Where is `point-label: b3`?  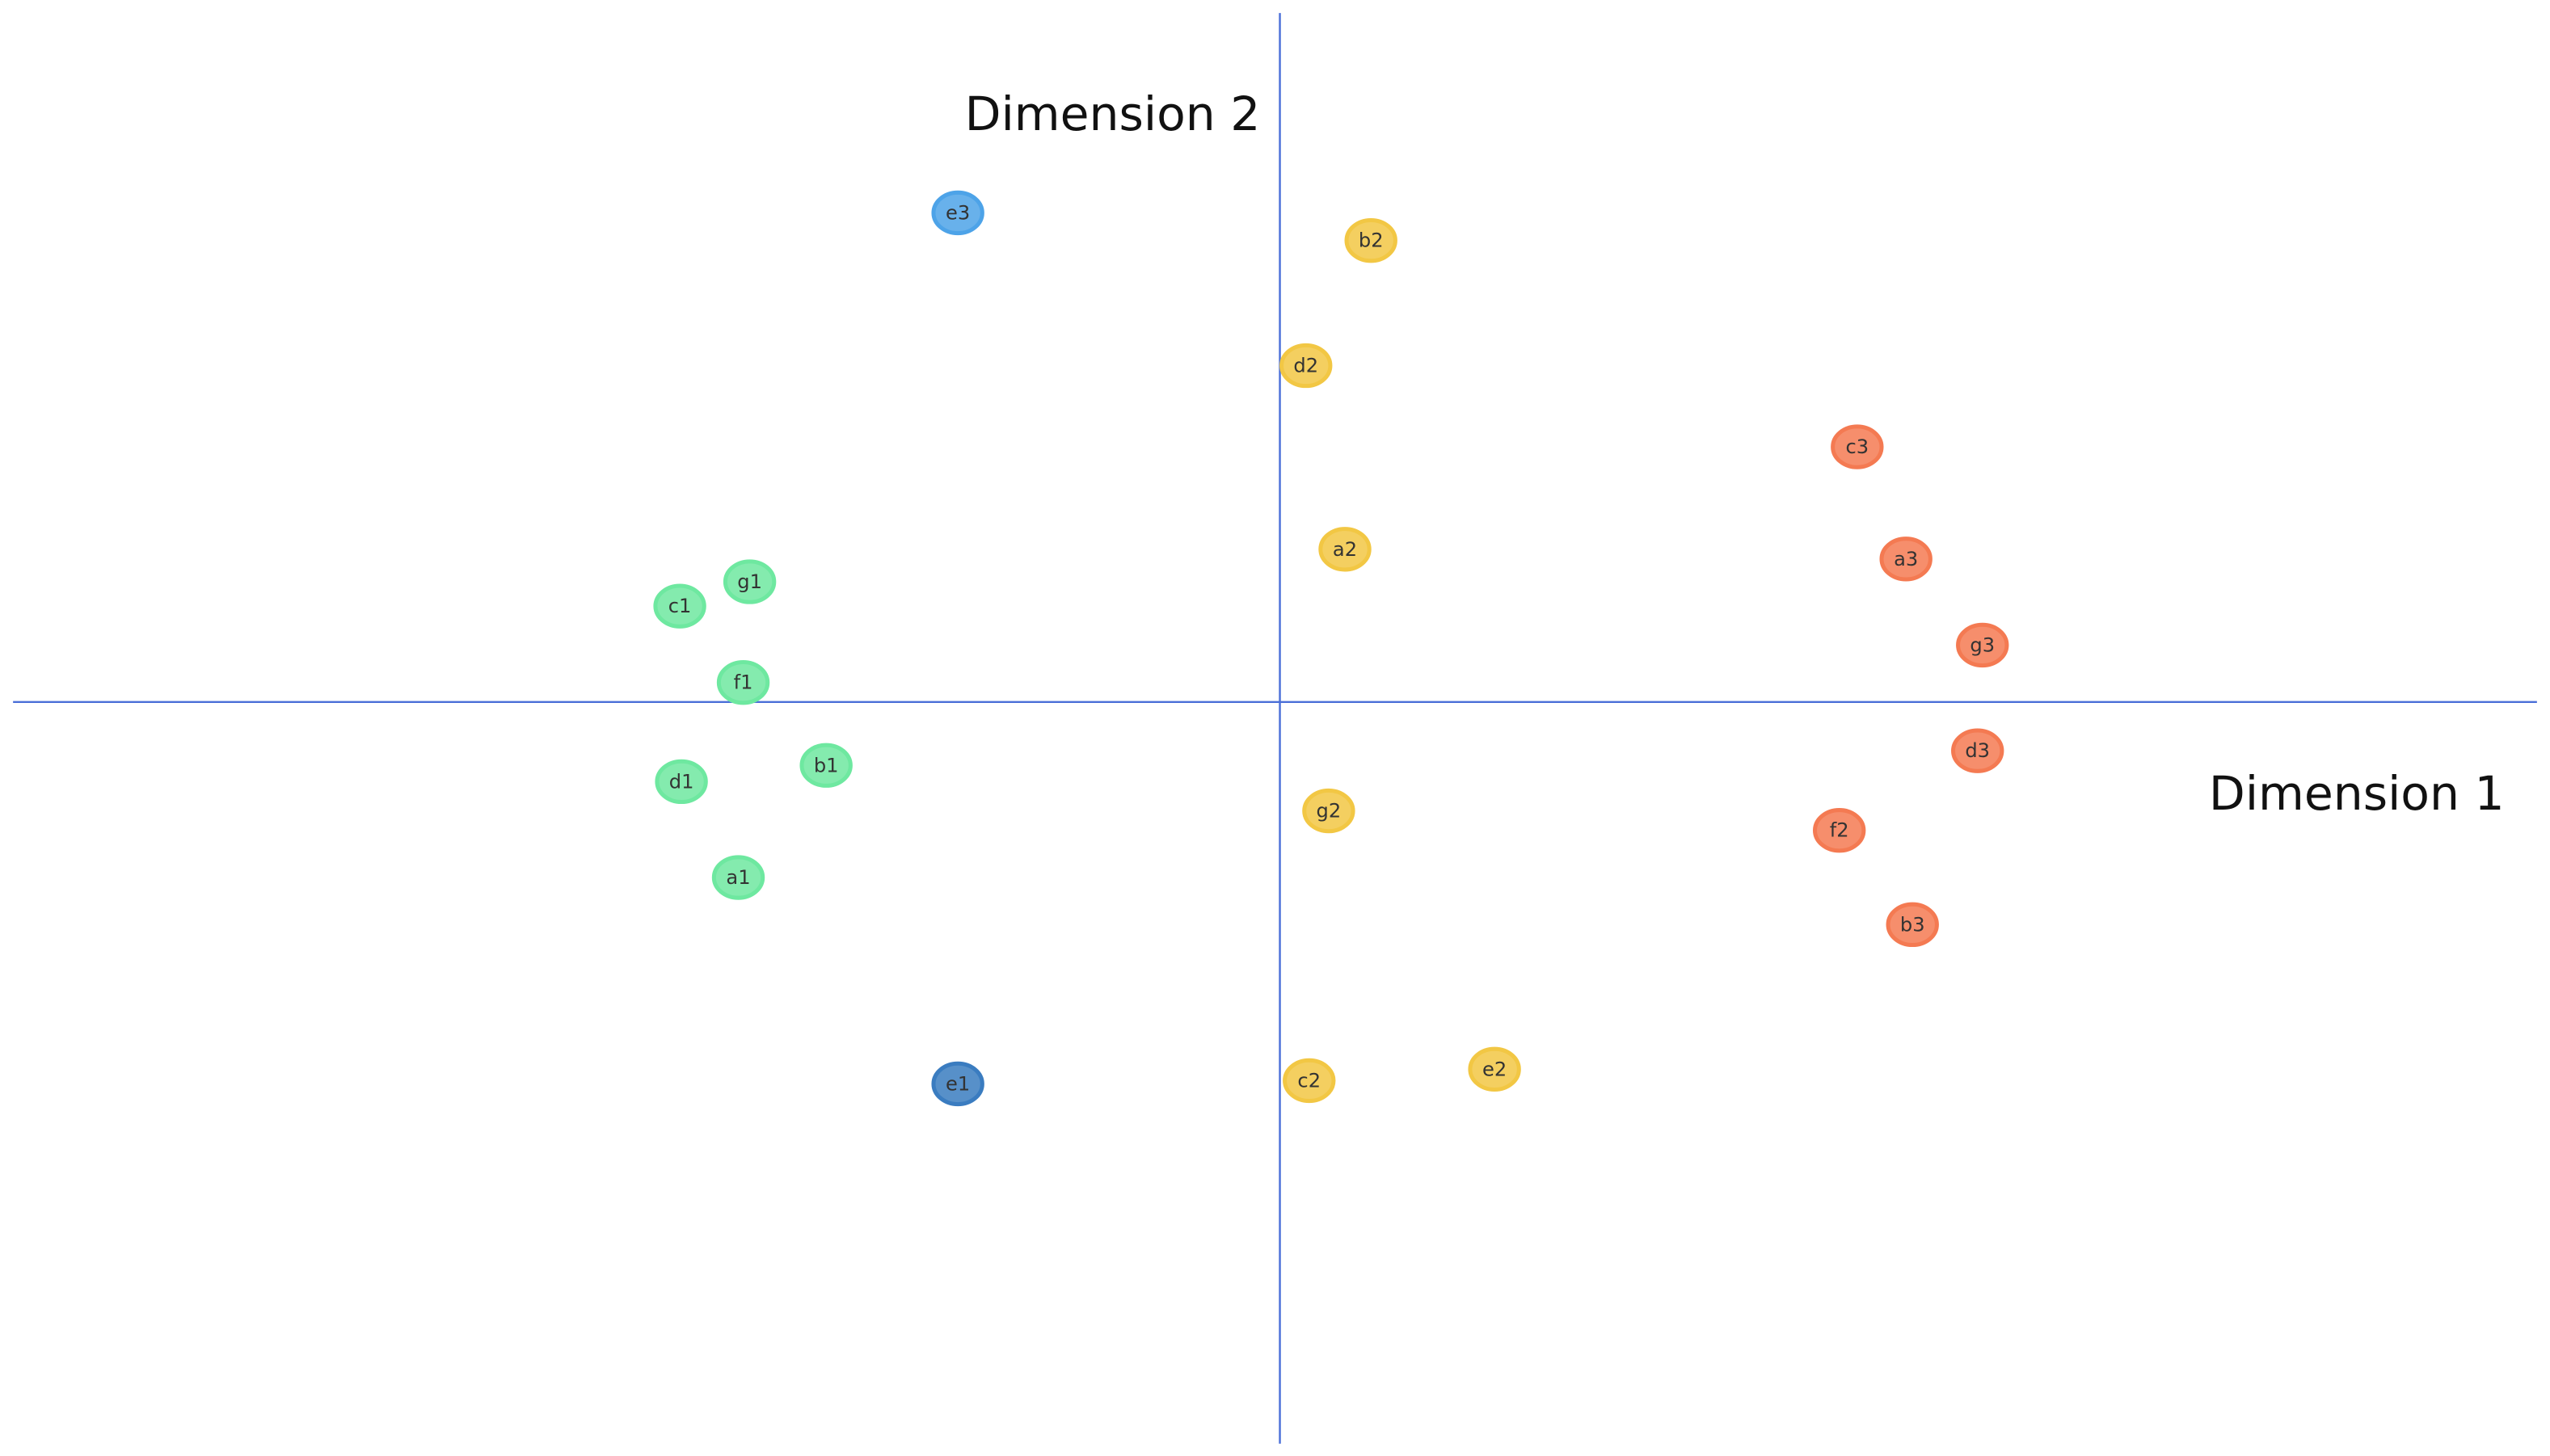
point-label: b3 is located at coordinates (1912, 925).